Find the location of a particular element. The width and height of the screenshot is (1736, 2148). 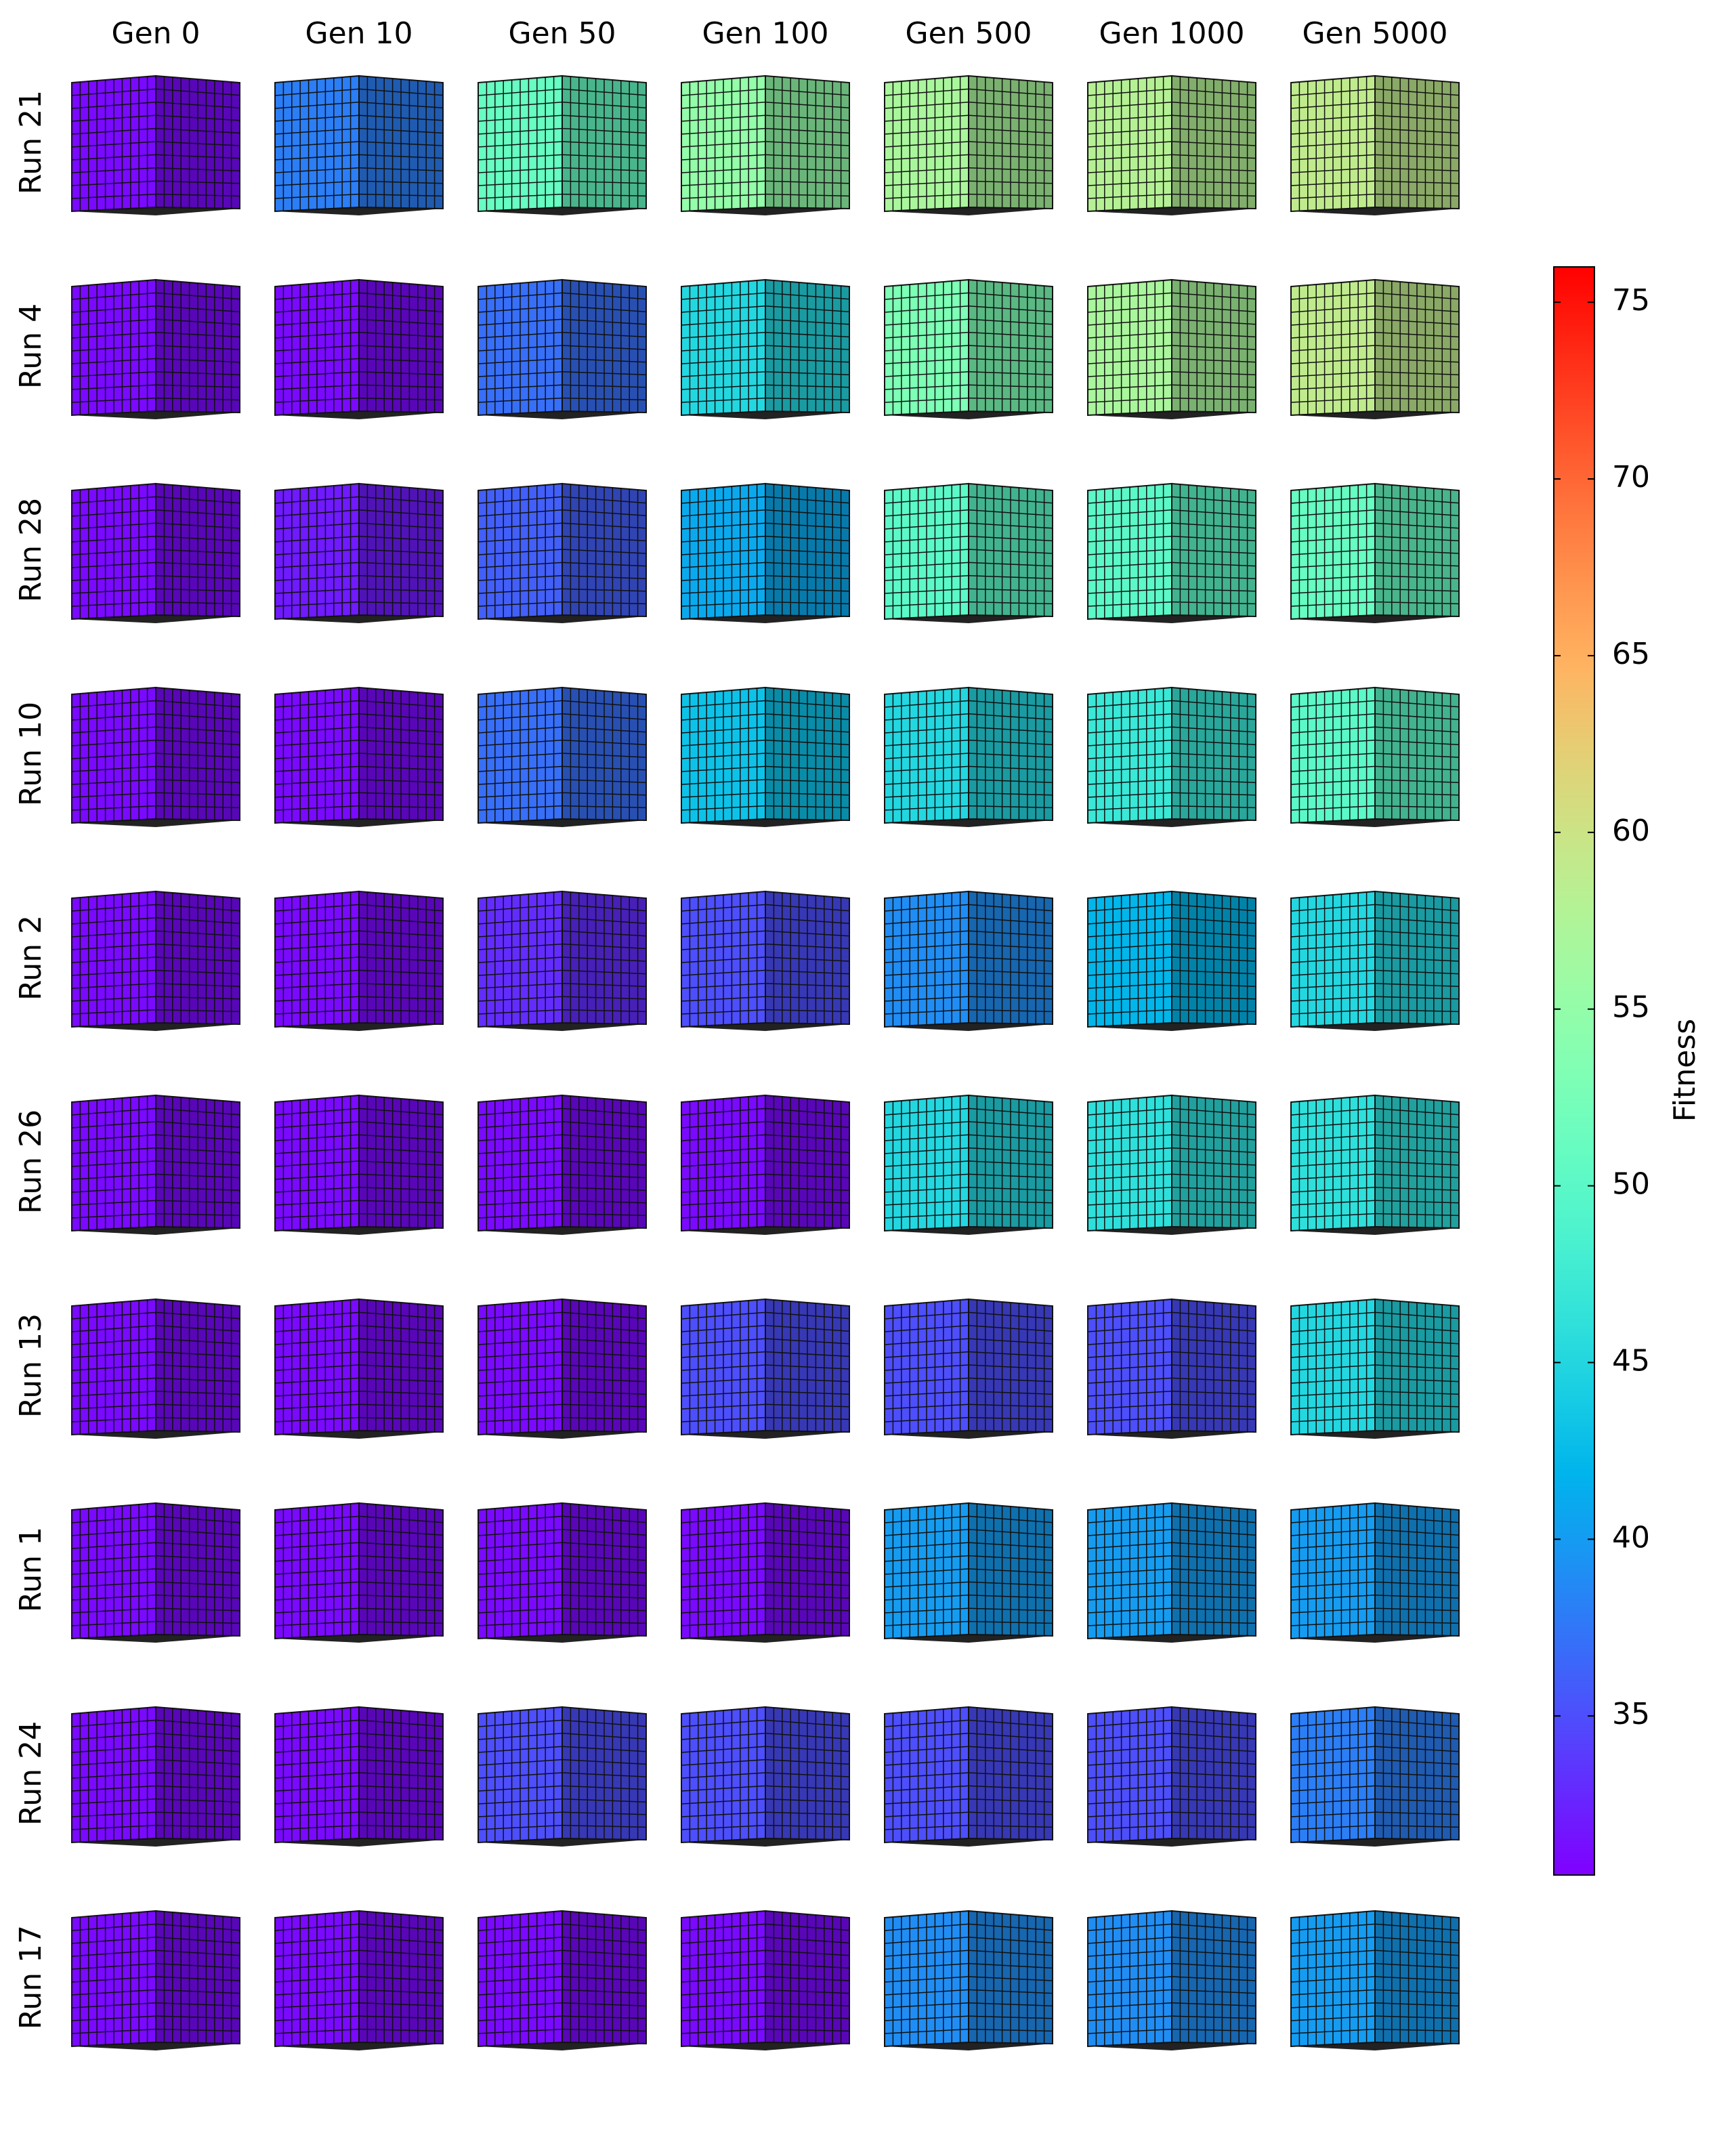

colorbar-tick-label: 40 is located at coordinates (1631, 1537).